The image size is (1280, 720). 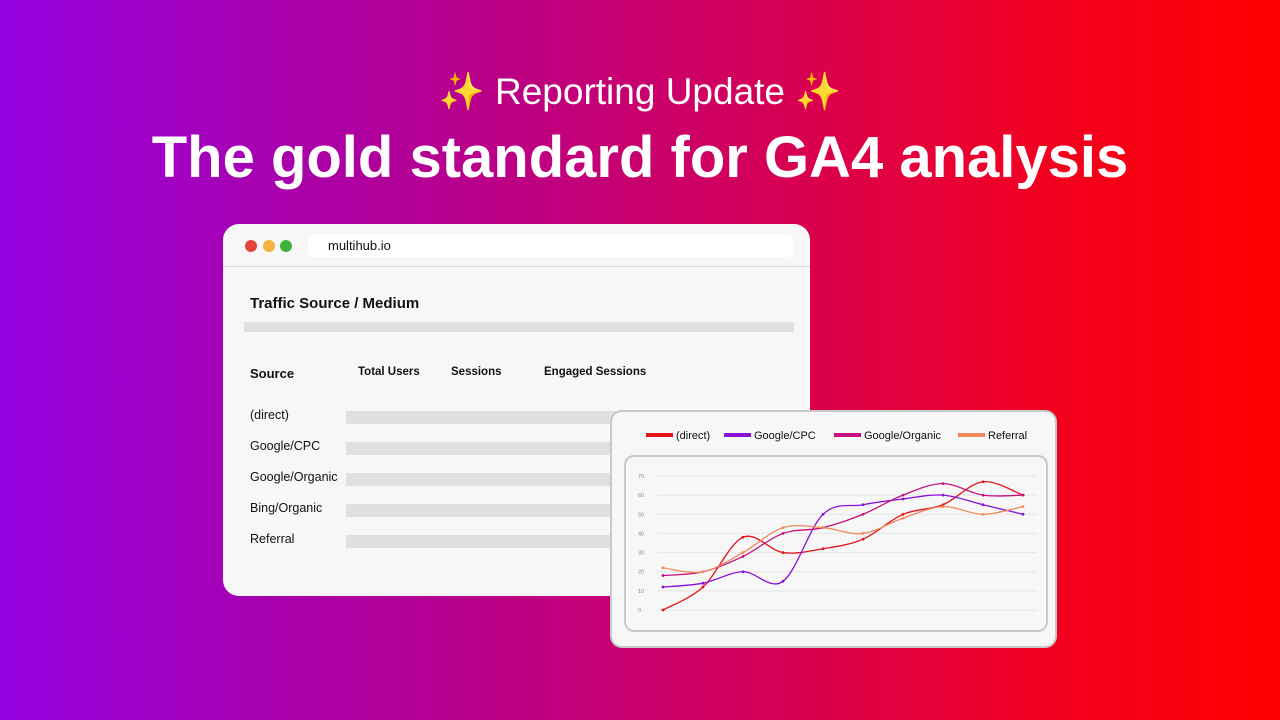 What do you see at coordinates (519, 327) in the screenshot?
I see `title-placeholder-bar` at bounding box center [519, 327].